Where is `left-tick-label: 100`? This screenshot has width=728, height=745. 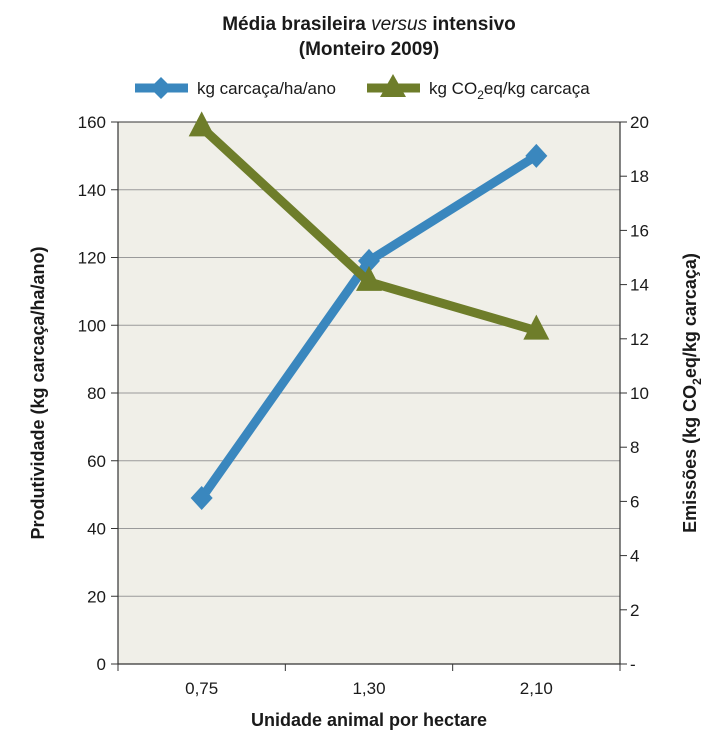 left-tick-label: 100 is located at coordinates (92, 325).